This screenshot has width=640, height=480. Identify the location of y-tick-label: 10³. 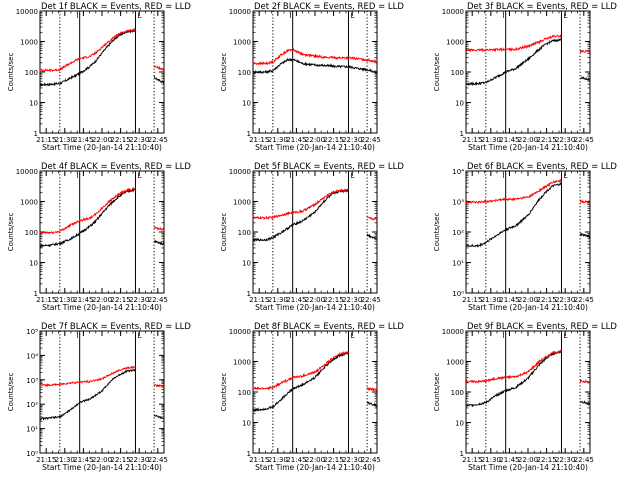
(32, 381).